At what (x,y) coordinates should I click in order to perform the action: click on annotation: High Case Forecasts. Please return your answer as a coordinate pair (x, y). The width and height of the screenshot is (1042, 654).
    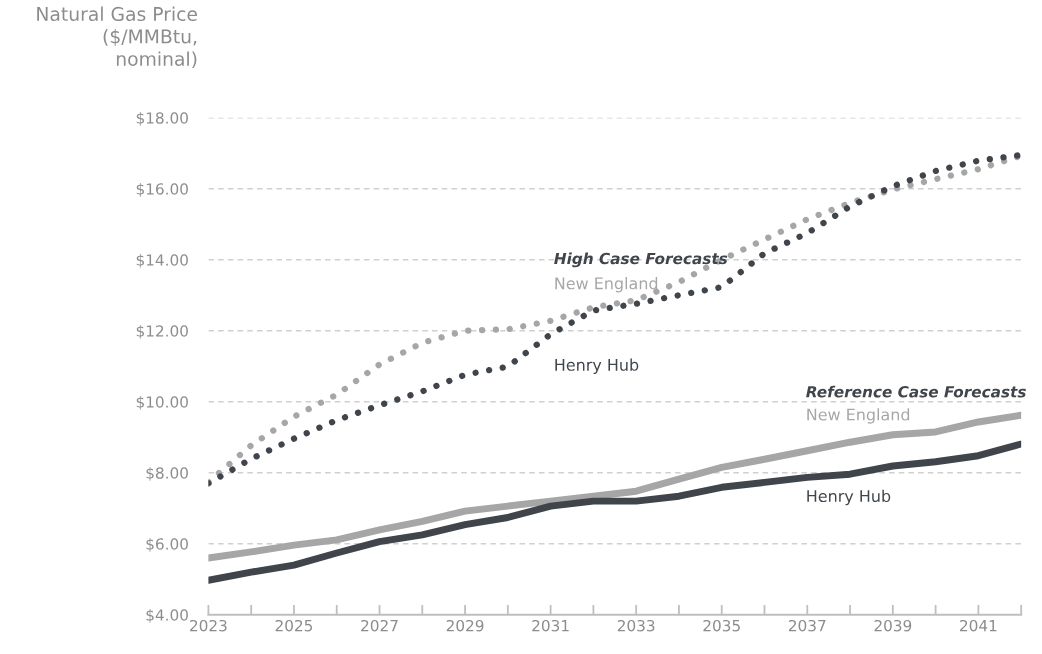
    Looking at the image, I should click on (641, 260).